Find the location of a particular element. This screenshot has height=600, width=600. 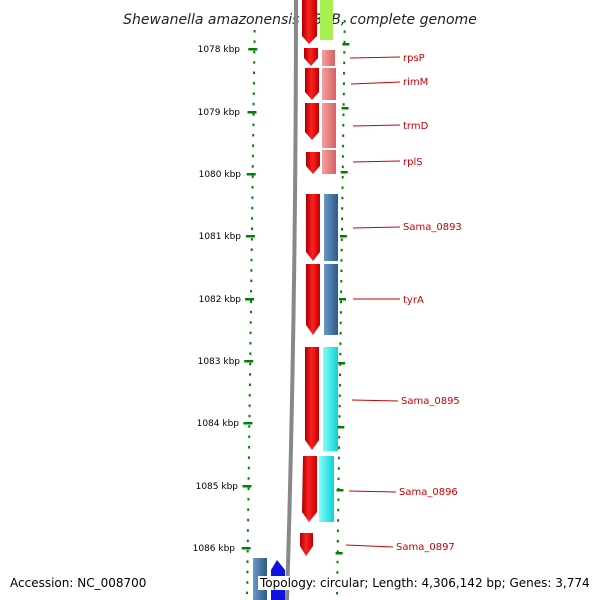

gene-label-sama-0897: Sama_0897 is located at coordinates (425, 547).